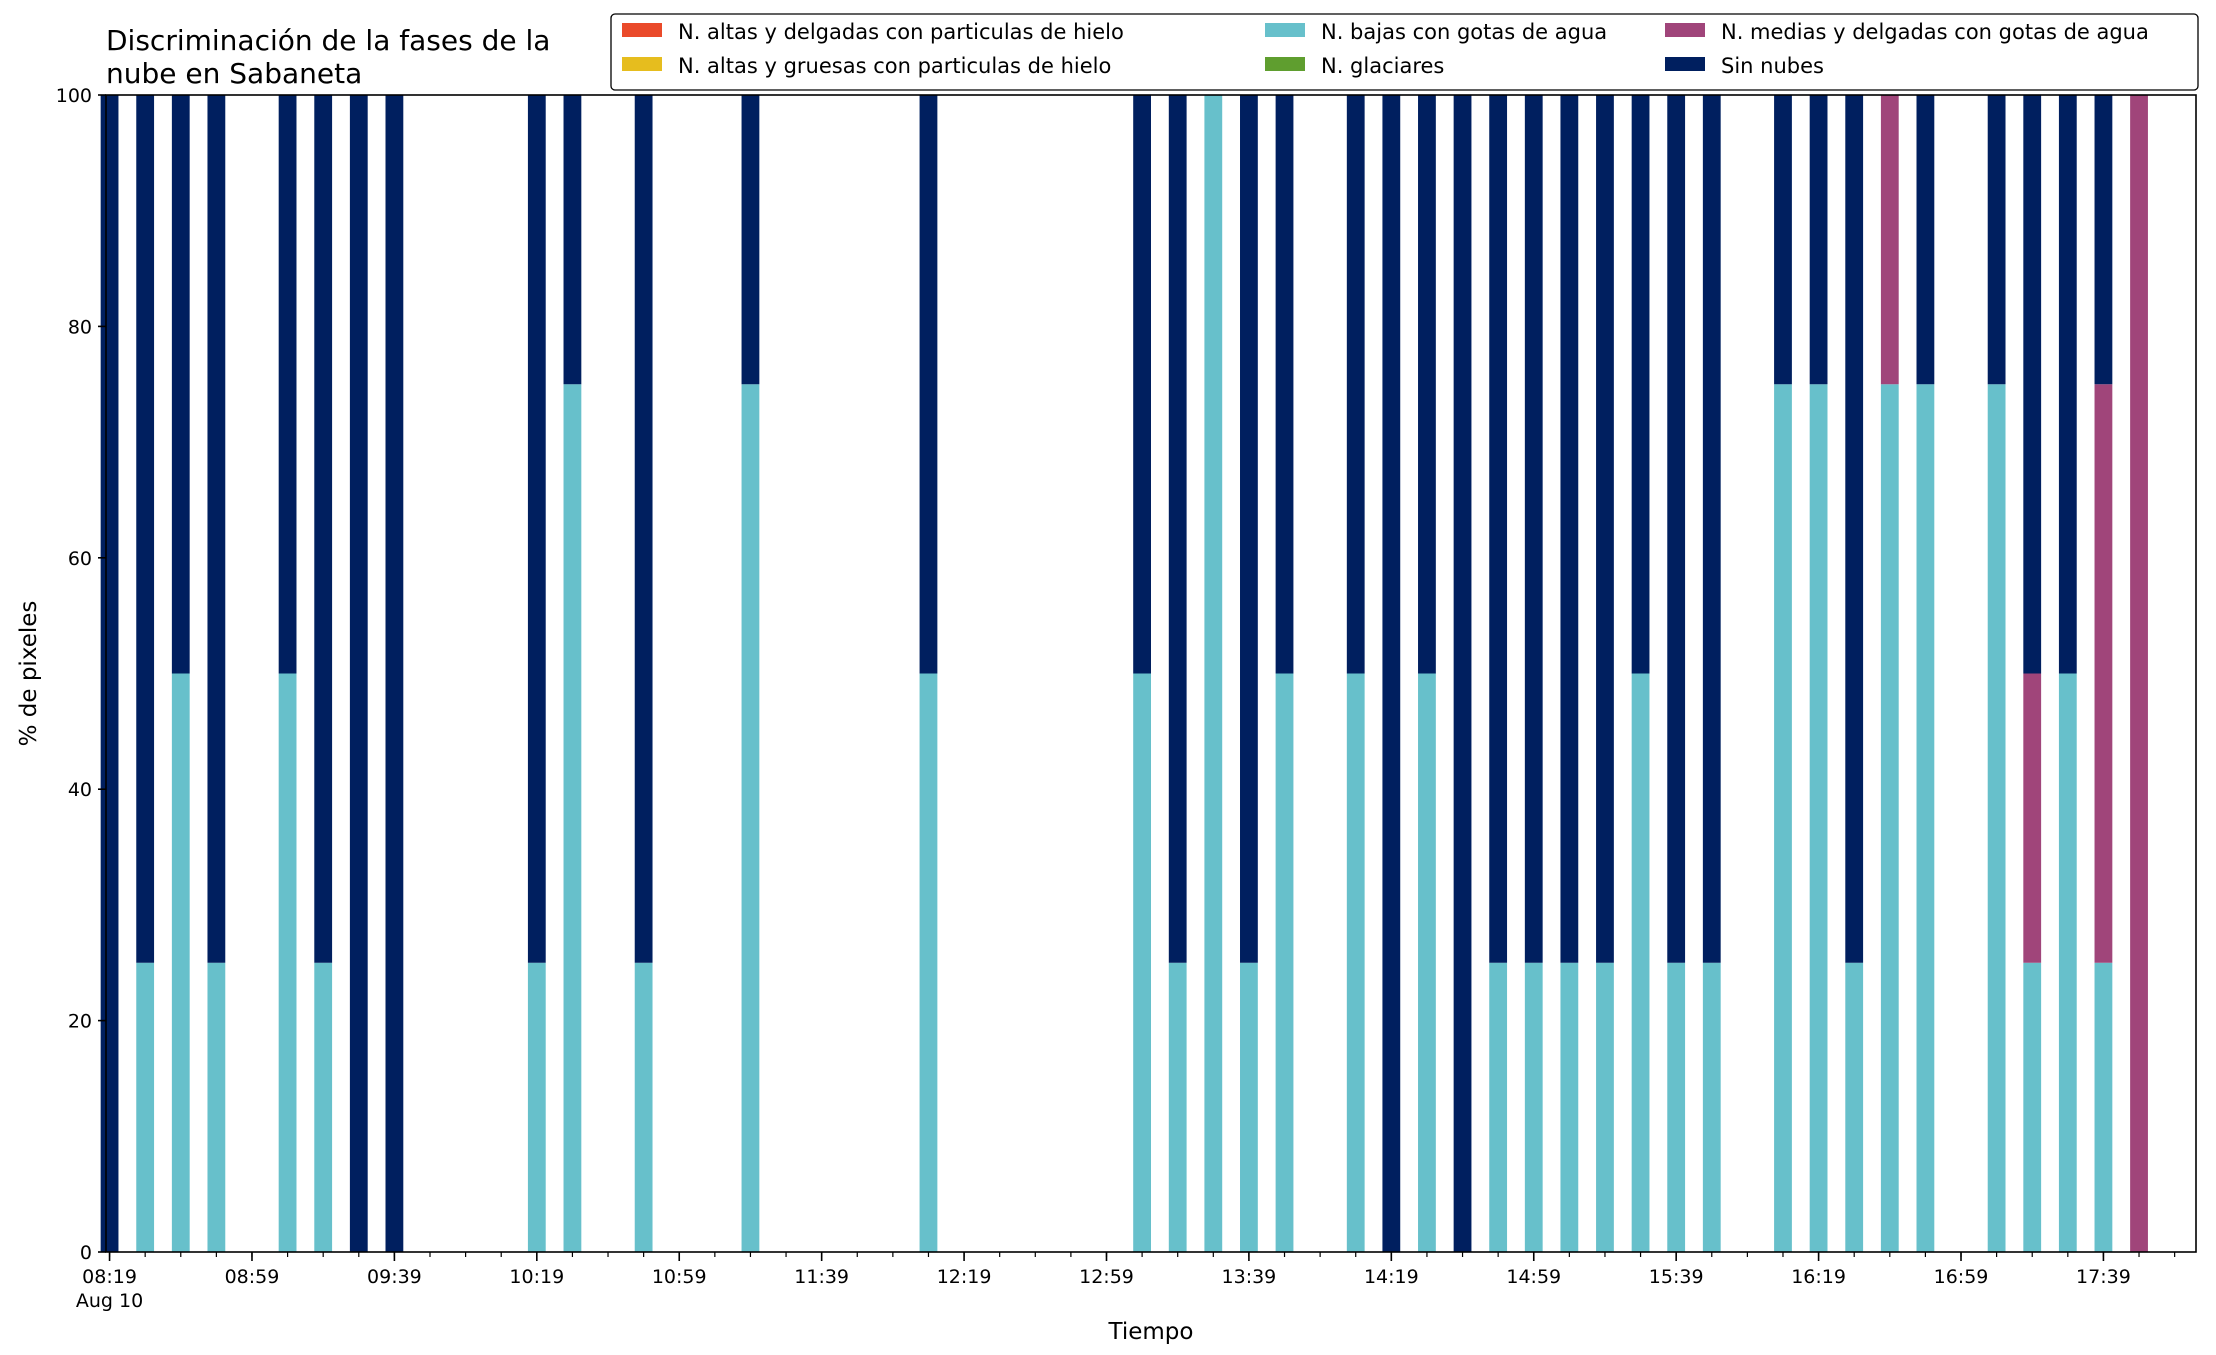 This screenshot has width=2216, height=1355. Describe the element at coordinates (1464, 32) in the screenshot. I see `legend-label: N. bajas con gotas de agua` at that location.